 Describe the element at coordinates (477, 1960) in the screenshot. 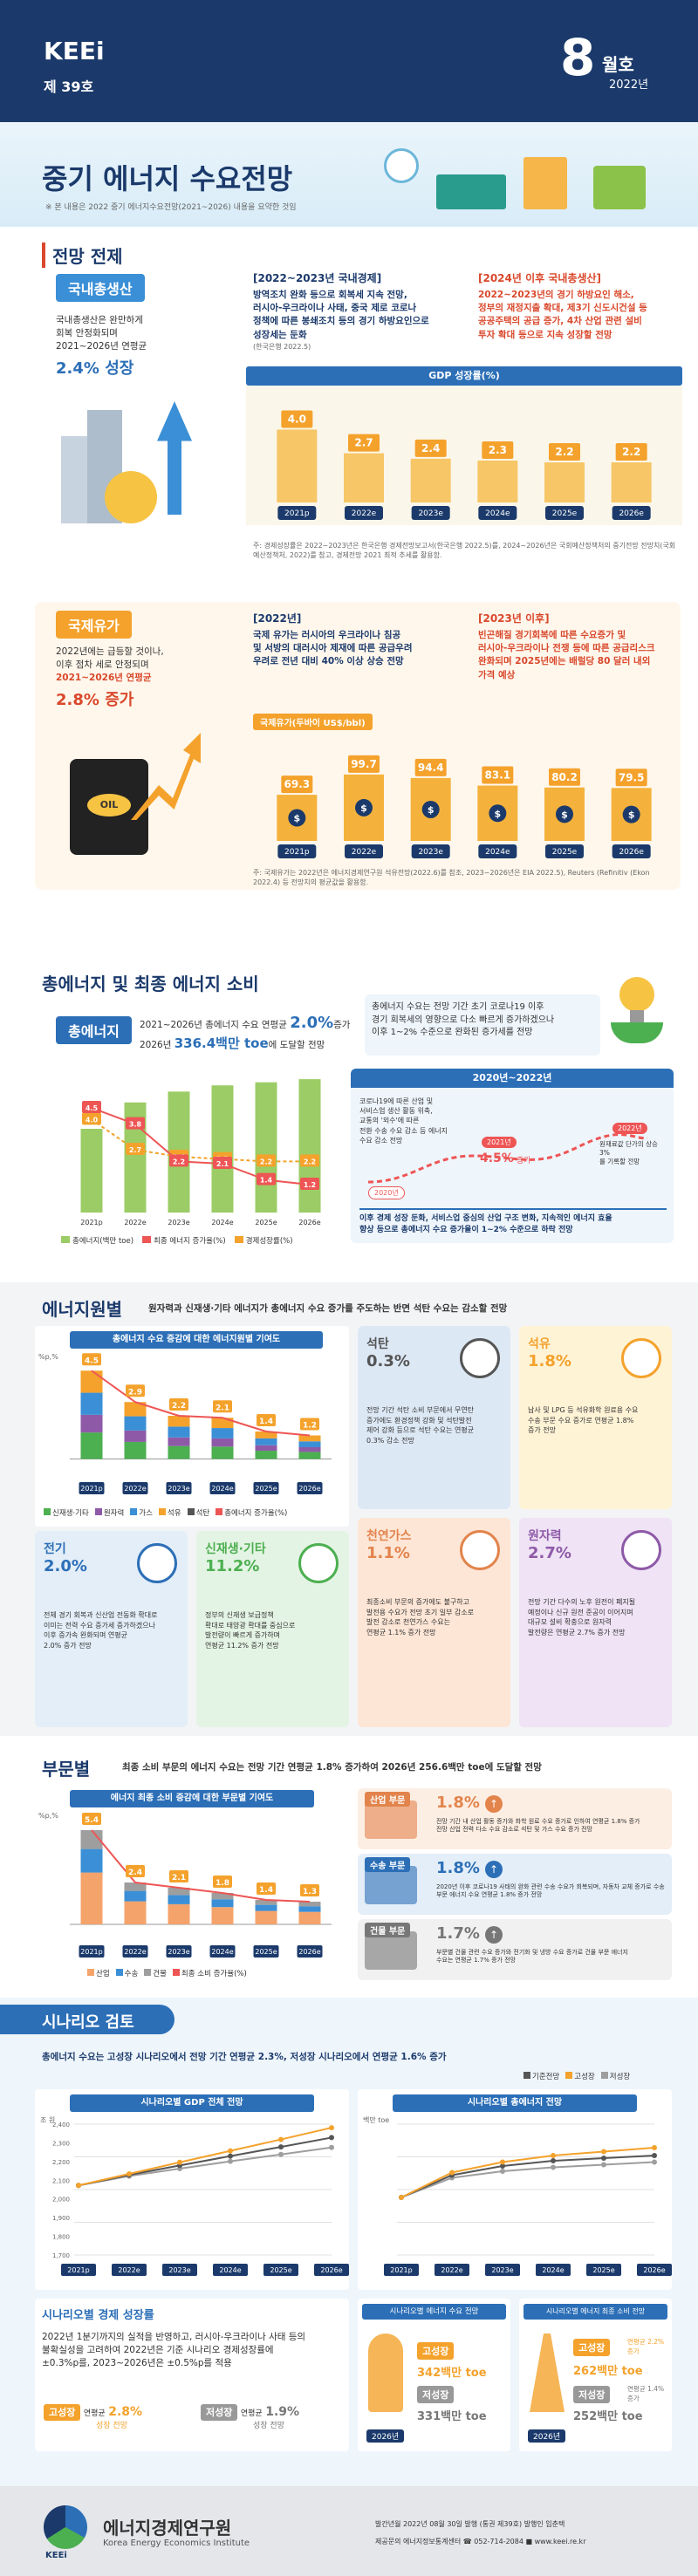

I see `sector-card-line: 수요는 연평균 1.7% 증가 전망` at that location.